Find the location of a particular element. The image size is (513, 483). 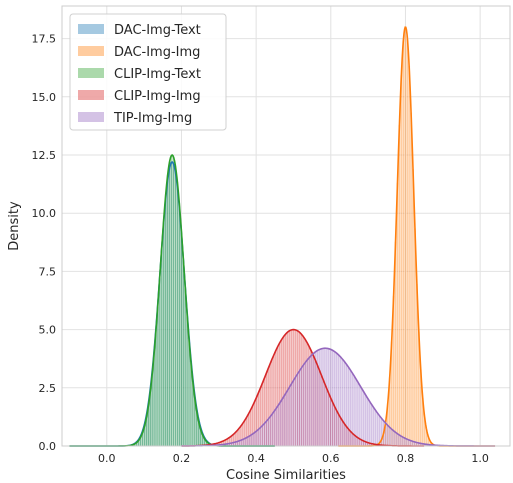

y-tick-label: 17.5 is located at coordinates (44, 39).